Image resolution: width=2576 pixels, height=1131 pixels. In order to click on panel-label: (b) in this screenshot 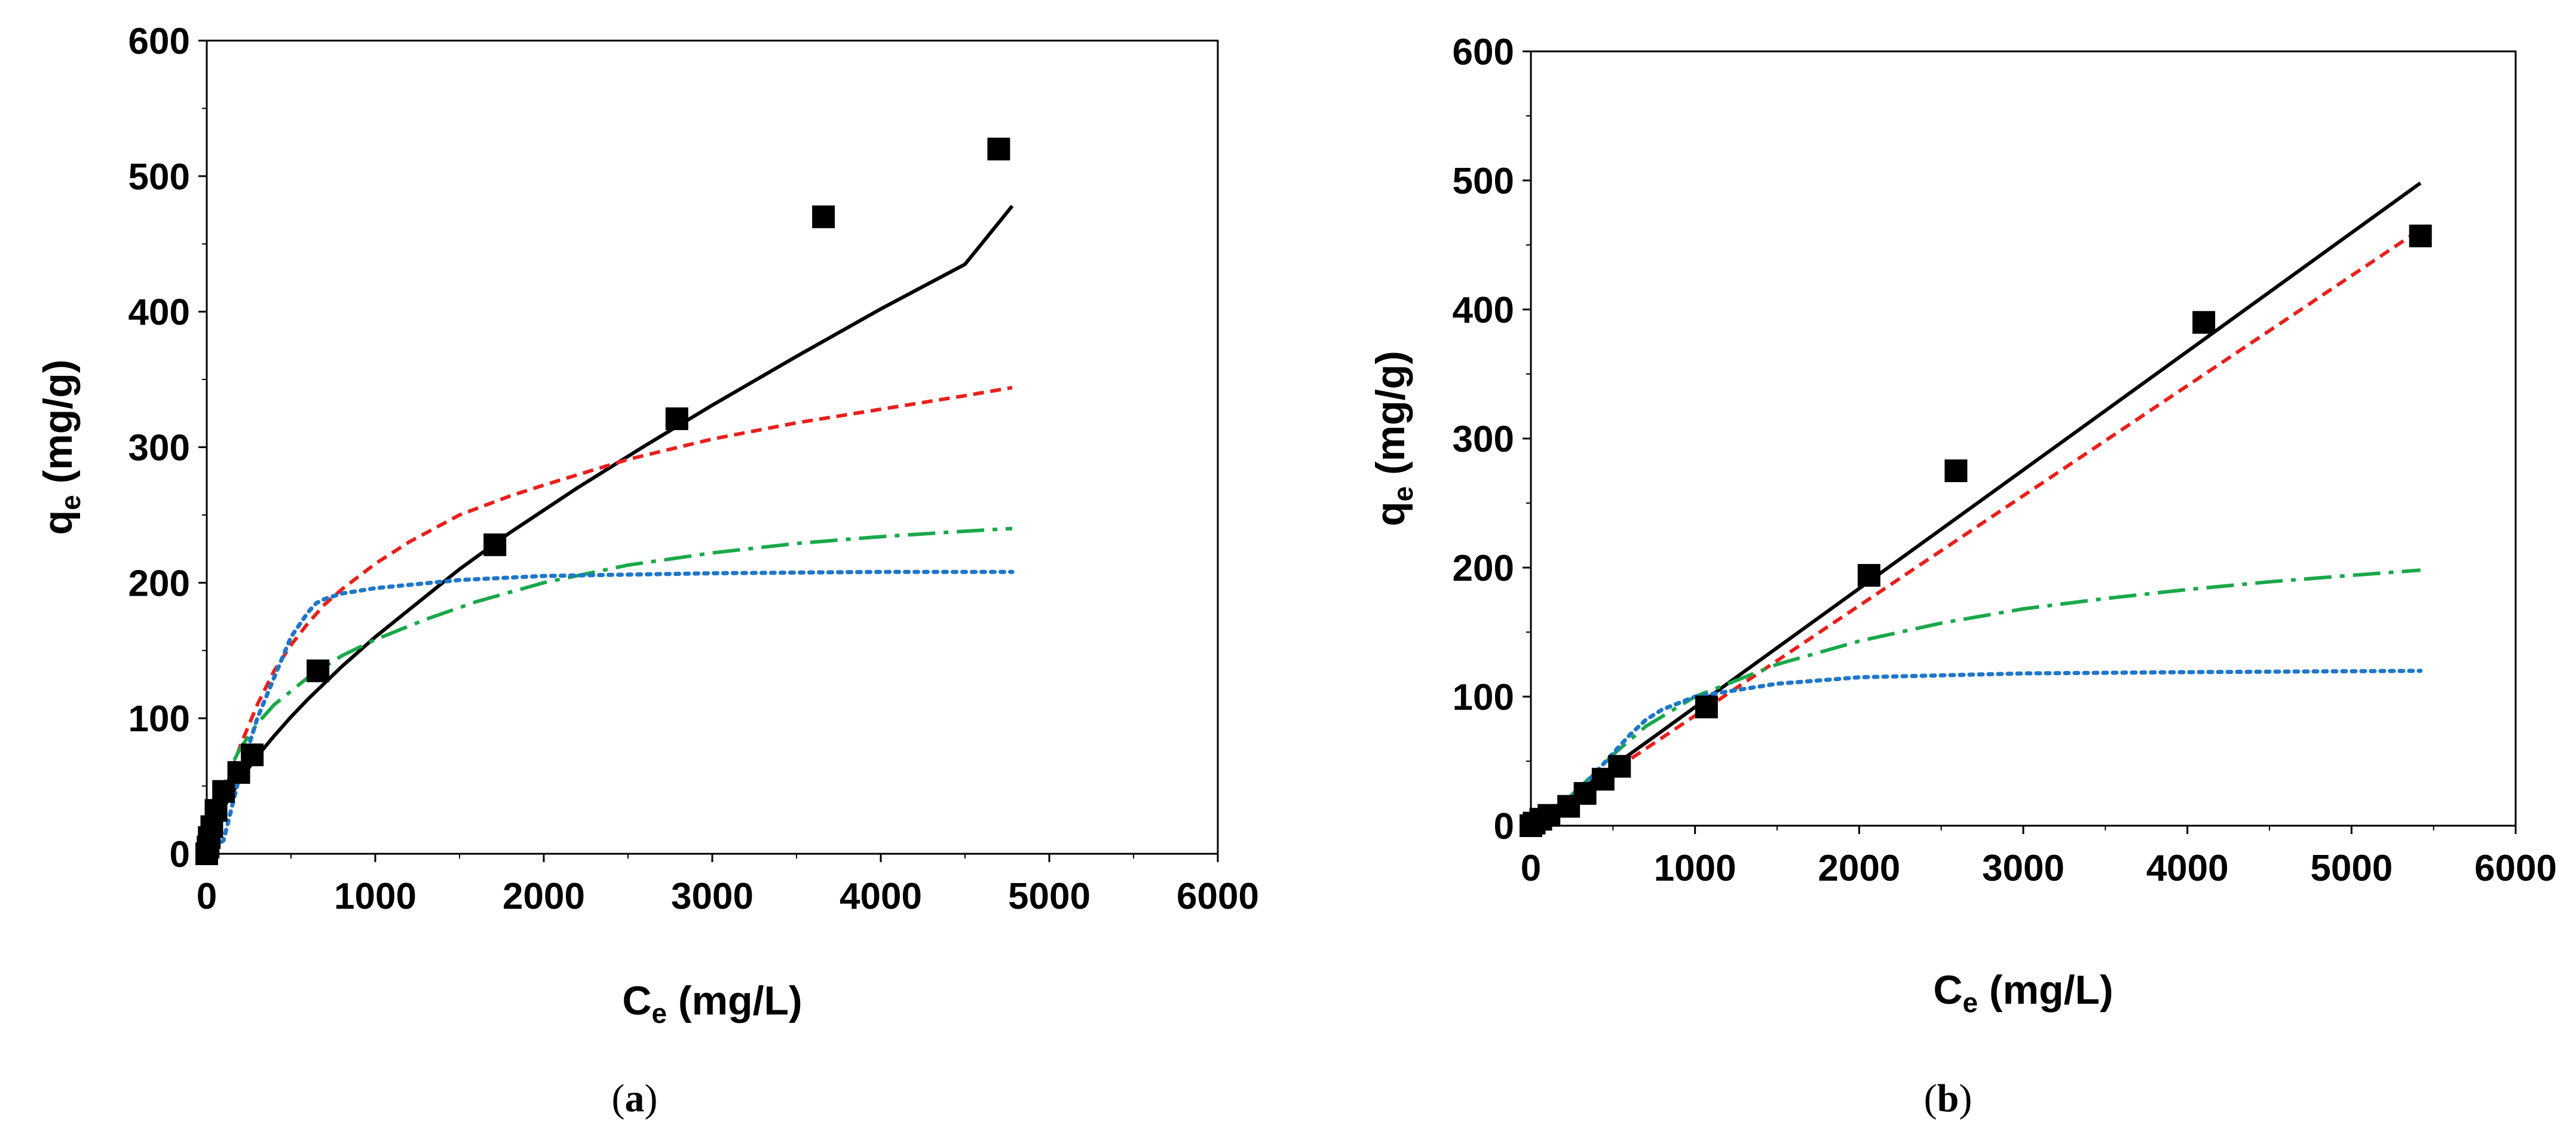, I will do `click(1948, 1098)`.